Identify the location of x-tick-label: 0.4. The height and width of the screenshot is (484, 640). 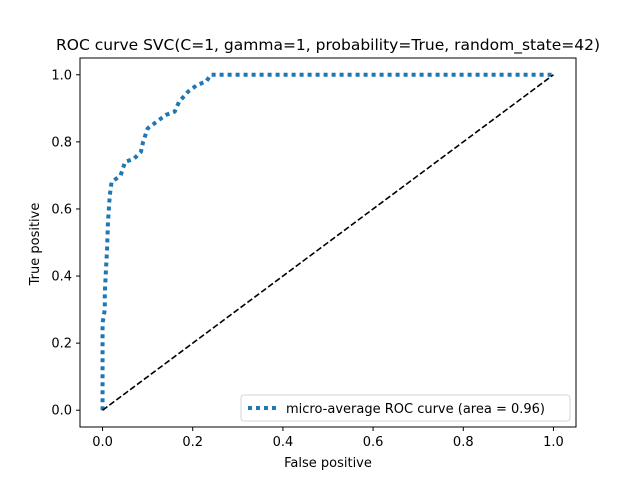
(283, 442).